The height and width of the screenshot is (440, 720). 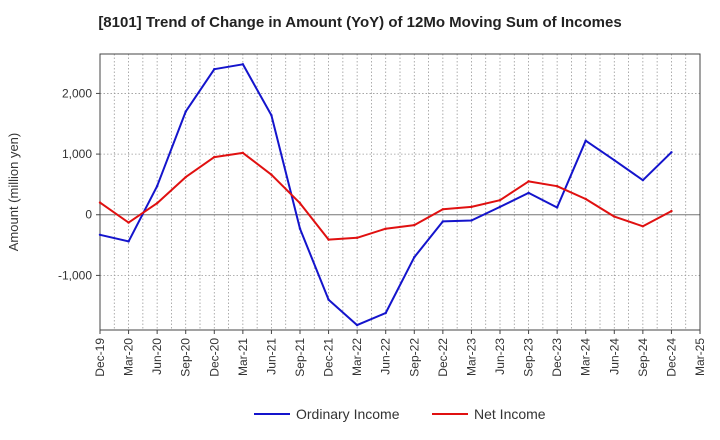 What do you see at coordinates (386, 356) in the screenshot?
I see `x-tick-label: Jun-22` at bounding box center [386, 356].